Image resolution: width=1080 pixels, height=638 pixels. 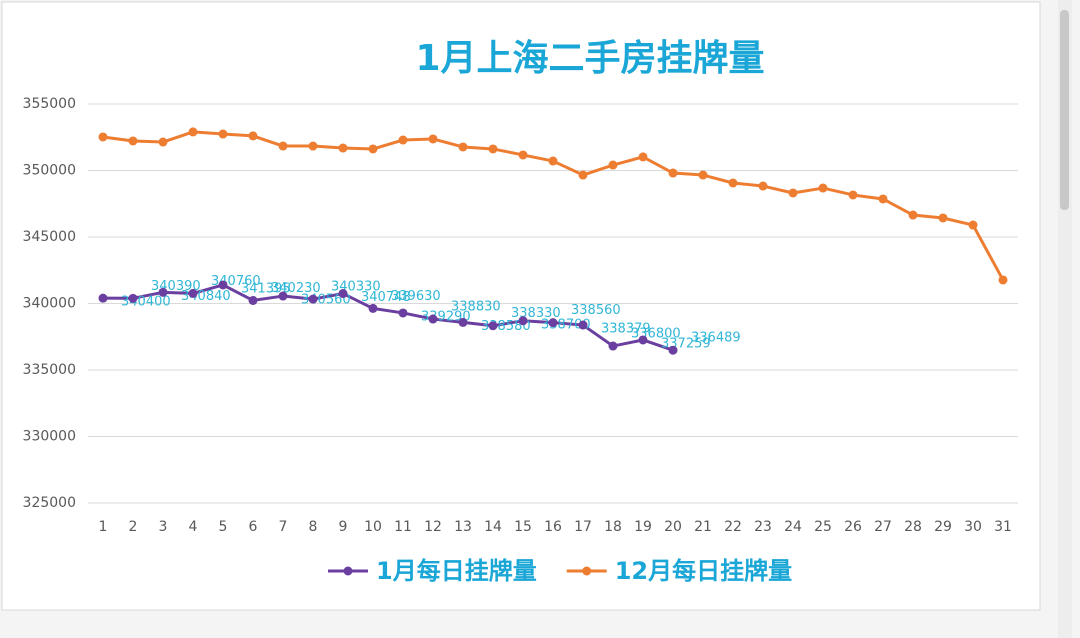 I want to click on y-tick-label: 325000, so click(x=49, y=503).